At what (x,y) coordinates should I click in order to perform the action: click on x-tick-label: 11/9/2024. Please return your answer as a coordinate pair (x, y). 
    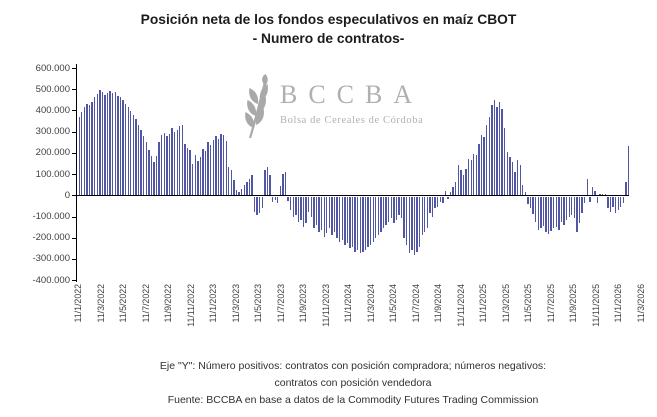
    Looking at the image, I should click on (438, 303).